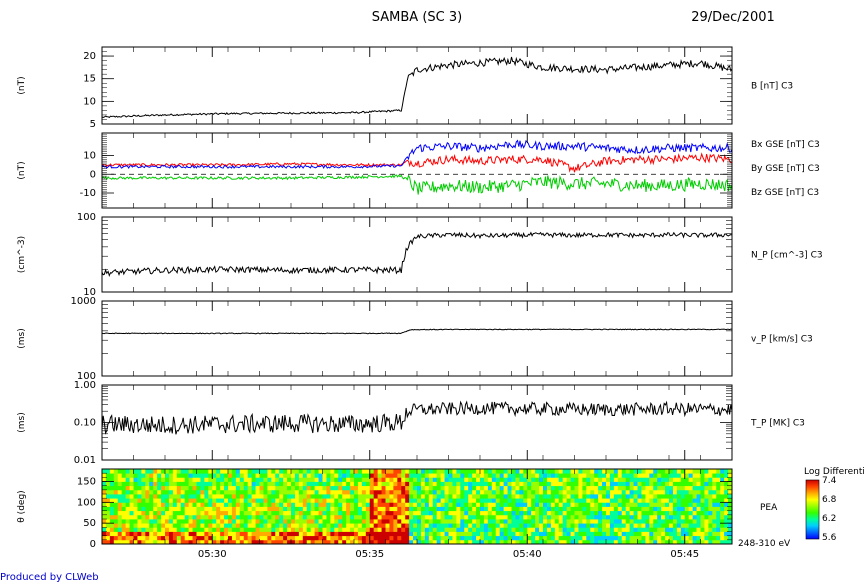  What do you see at coordinates (417, 417) in the screenshot?
I see `series-line` at bounding box center [417, 417].